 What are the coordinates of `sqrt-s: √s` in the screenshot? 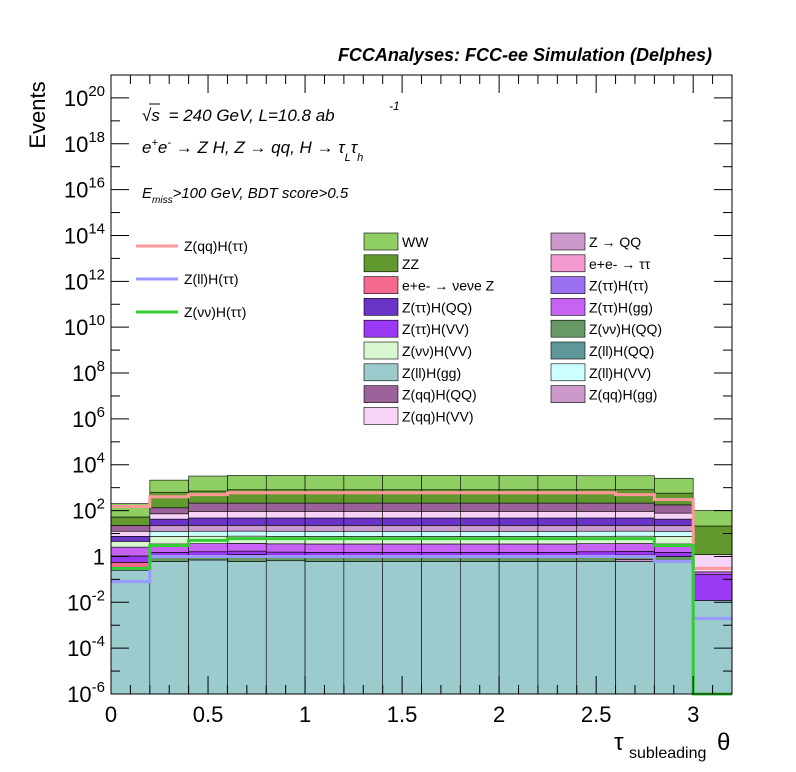 It's located at (151, 115).